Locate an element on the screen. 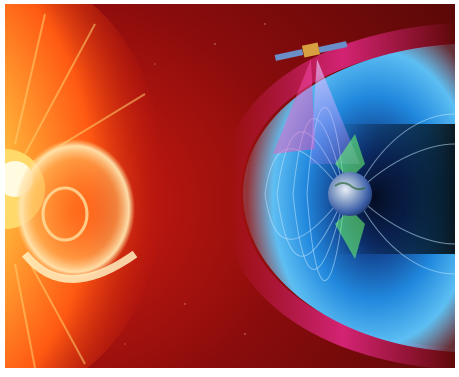 The image size is (459, 377). aurora-beams is located at coordinates (350, 196).